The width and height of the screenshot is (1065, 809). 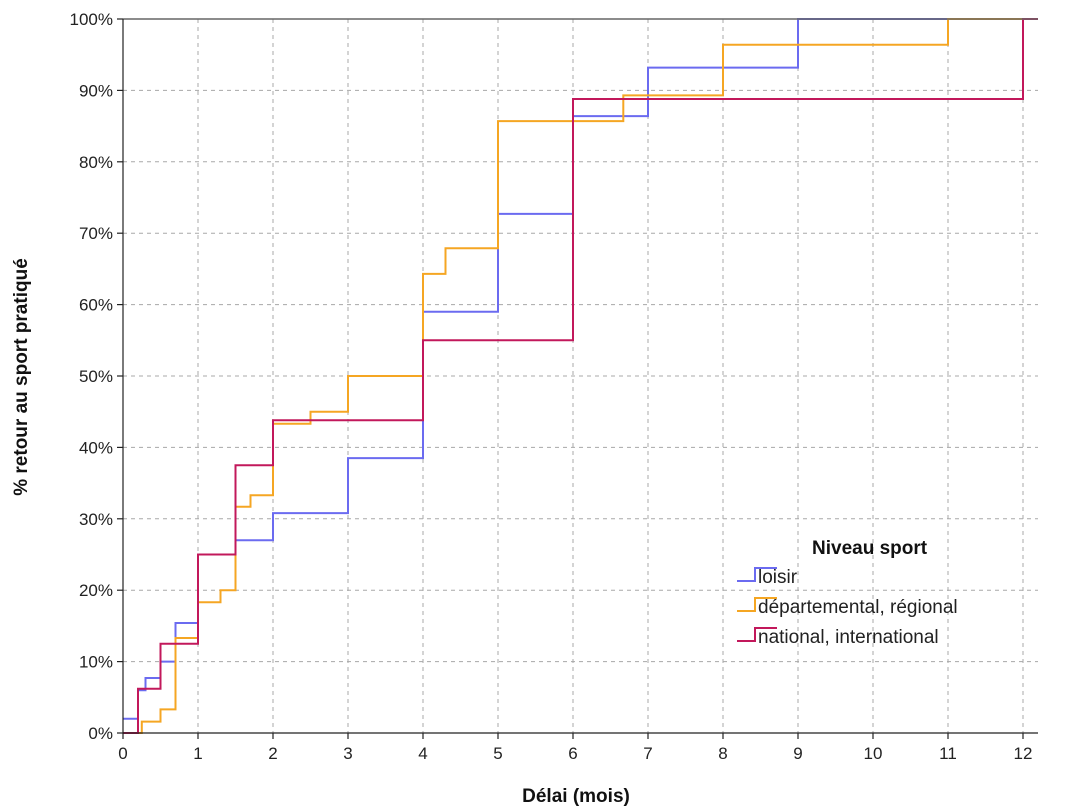 I want to click on x-tick-label: 2, so click(x=272, y=753).